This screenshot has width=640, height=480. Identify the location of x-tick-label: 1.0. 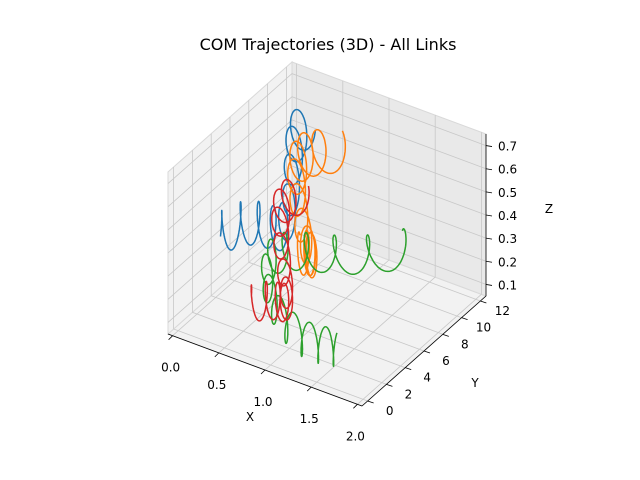
(262, 402).